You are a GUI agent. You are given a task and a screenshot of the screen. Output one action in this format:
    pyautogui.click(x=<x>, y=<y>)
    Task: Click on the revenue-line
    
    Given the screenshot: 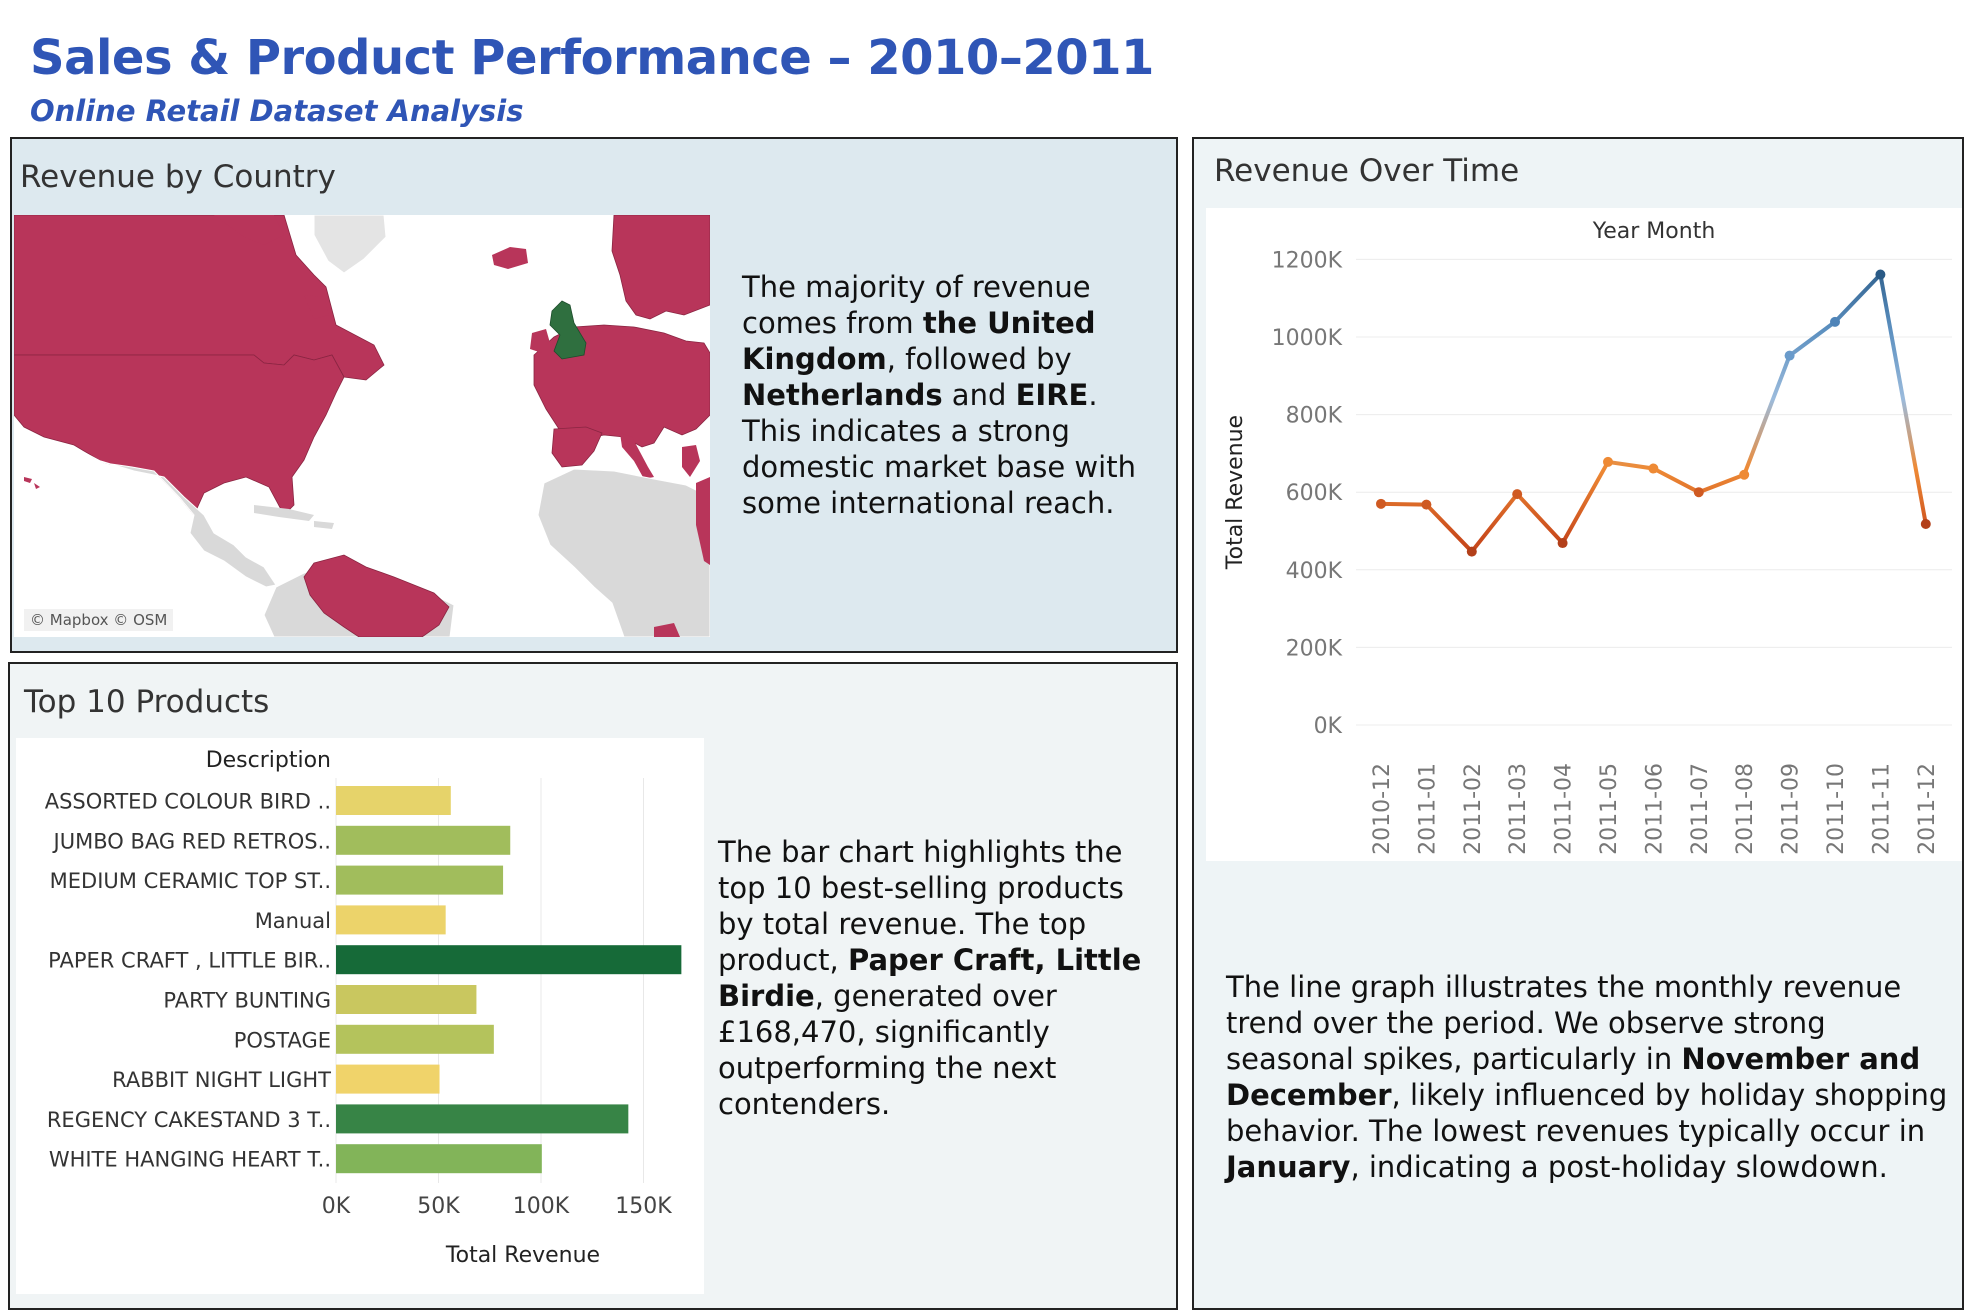 What is the action you would take?
    pyautogui.click(x=1654, y=413)
    